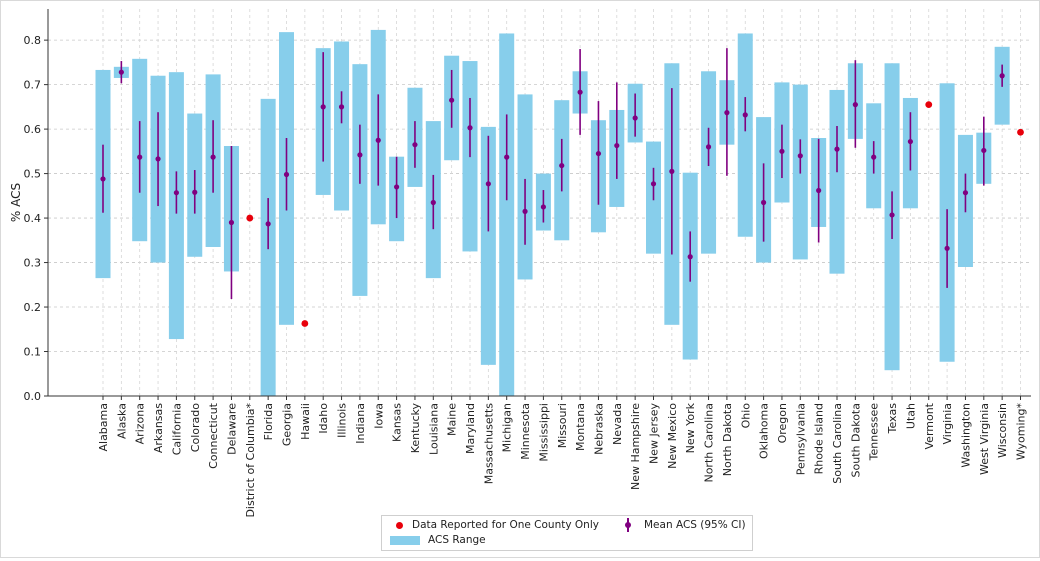 The width and height of the screenshot is (1040, 561). I want to click on mean-point-texas, so click(892, 215).